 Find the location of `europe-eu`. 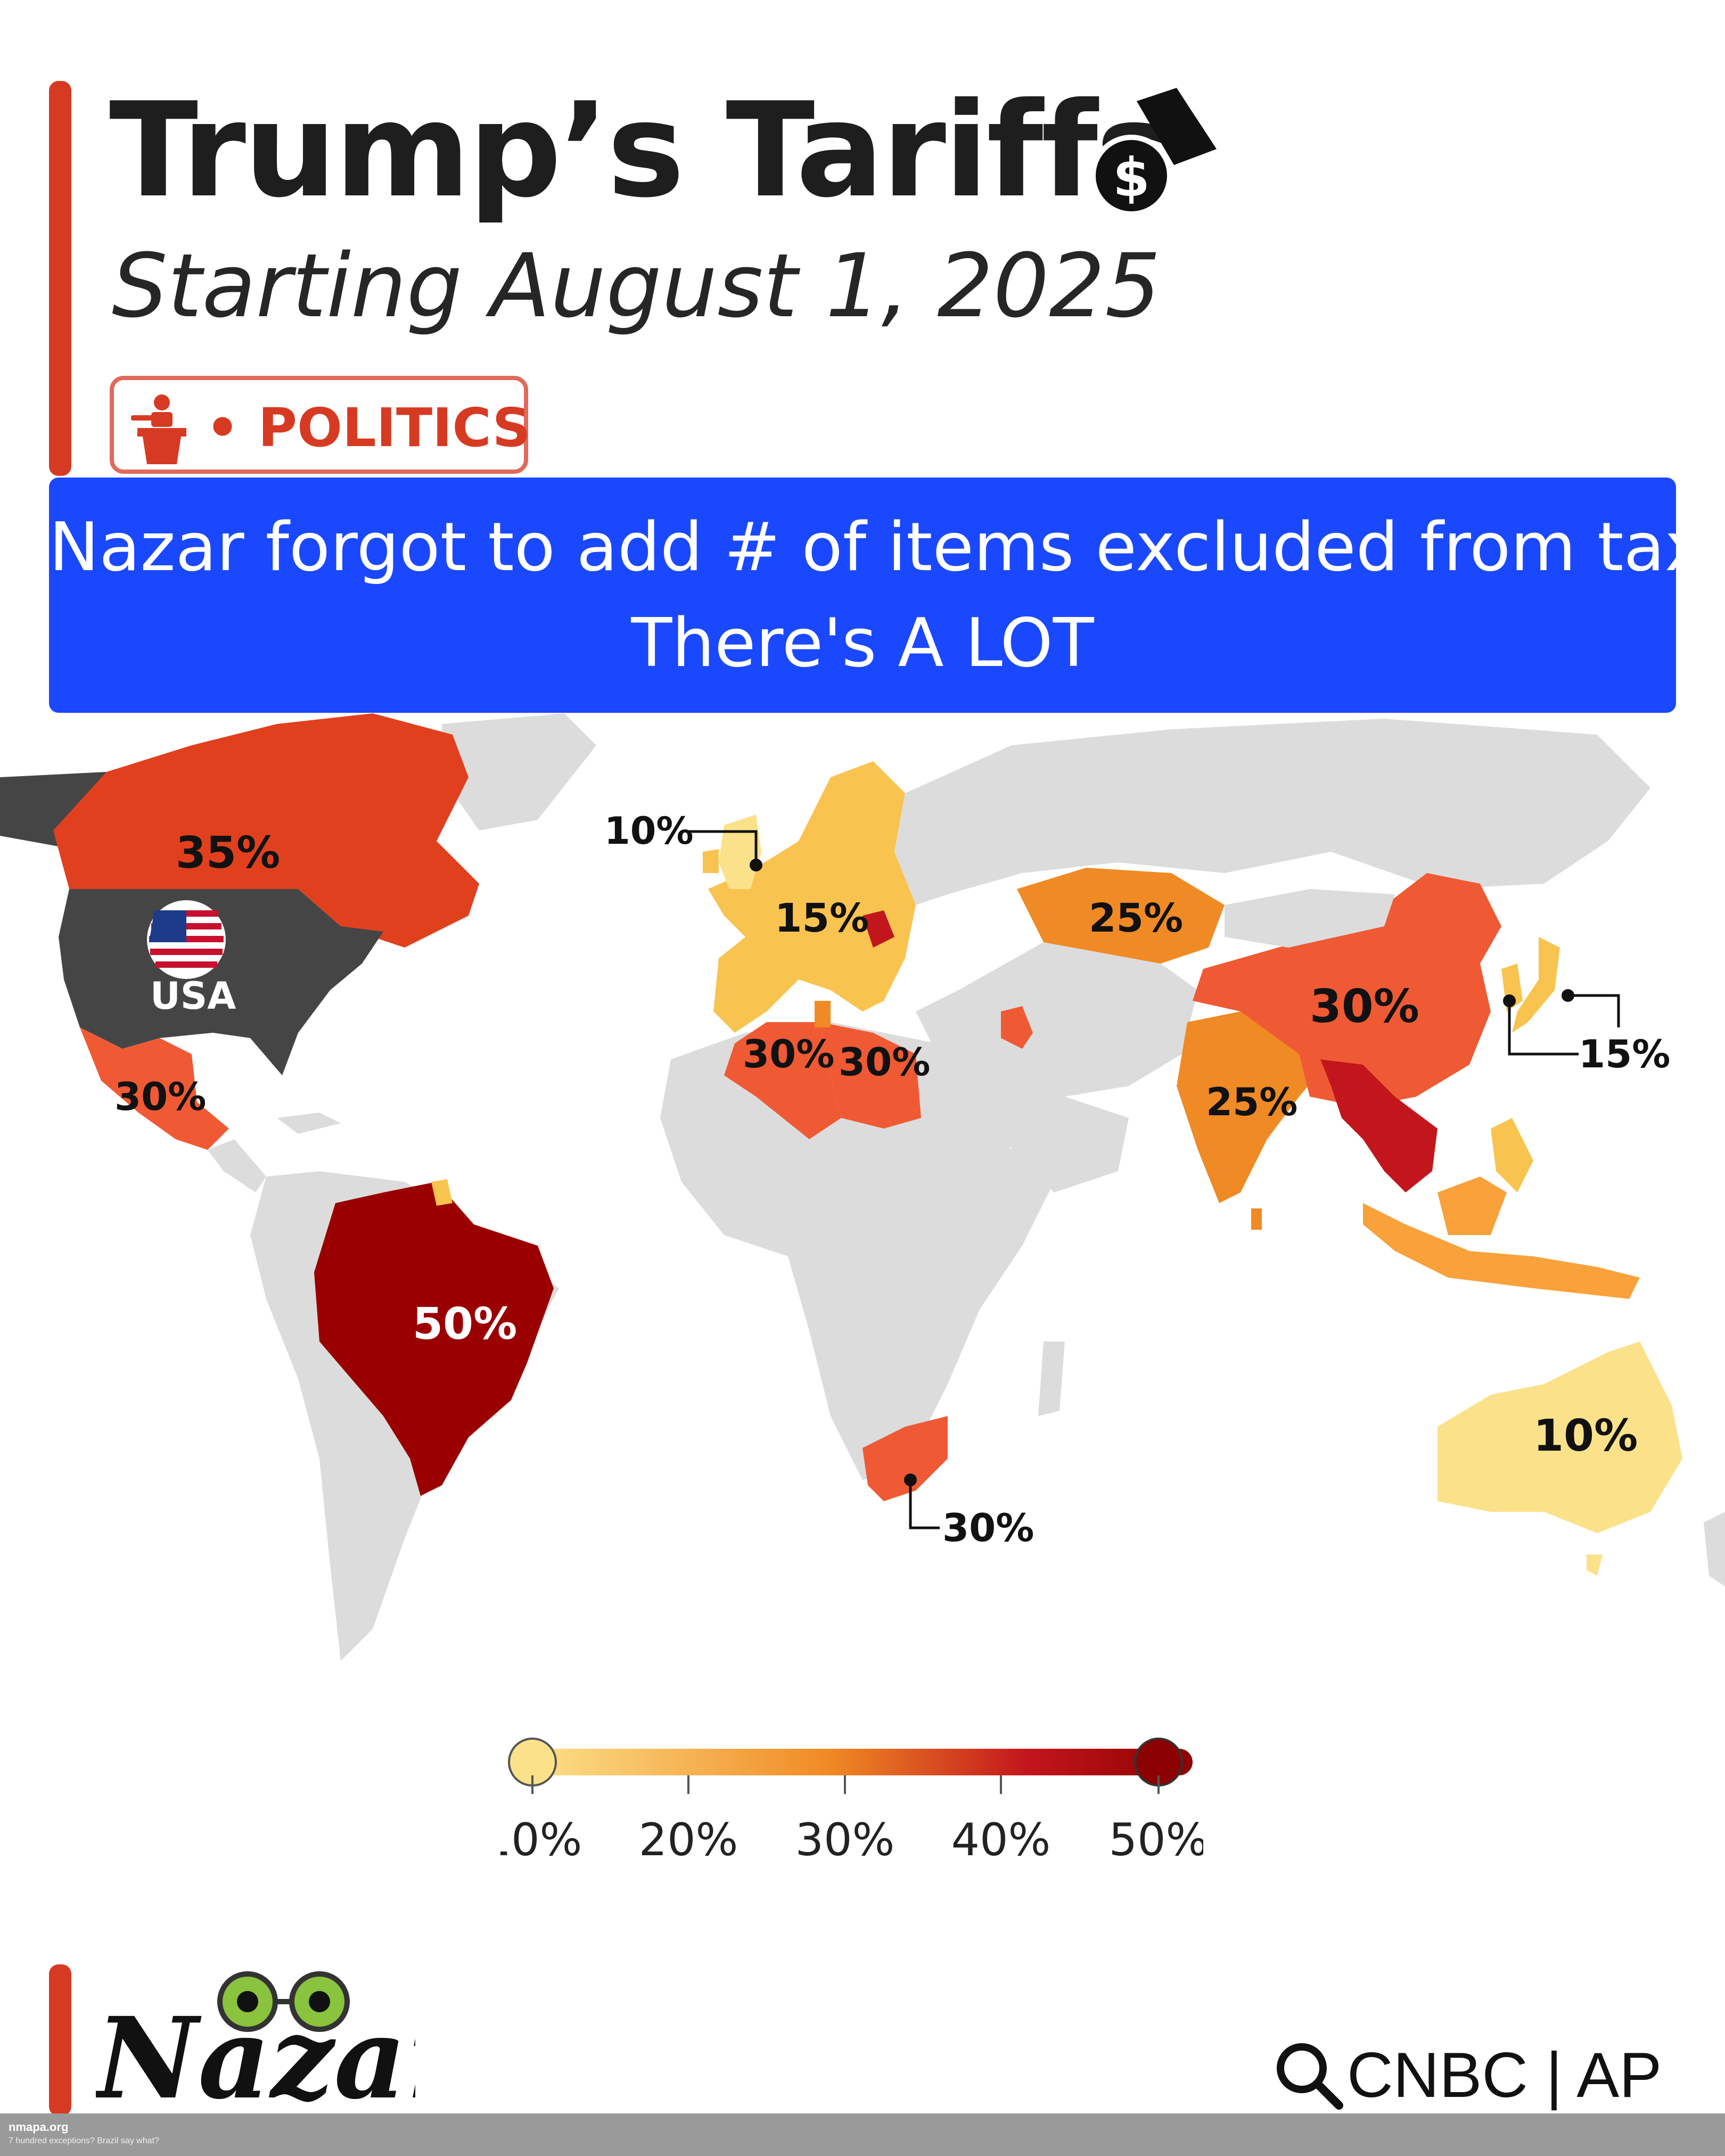

europe-eu is located at coordinates (812, 897).